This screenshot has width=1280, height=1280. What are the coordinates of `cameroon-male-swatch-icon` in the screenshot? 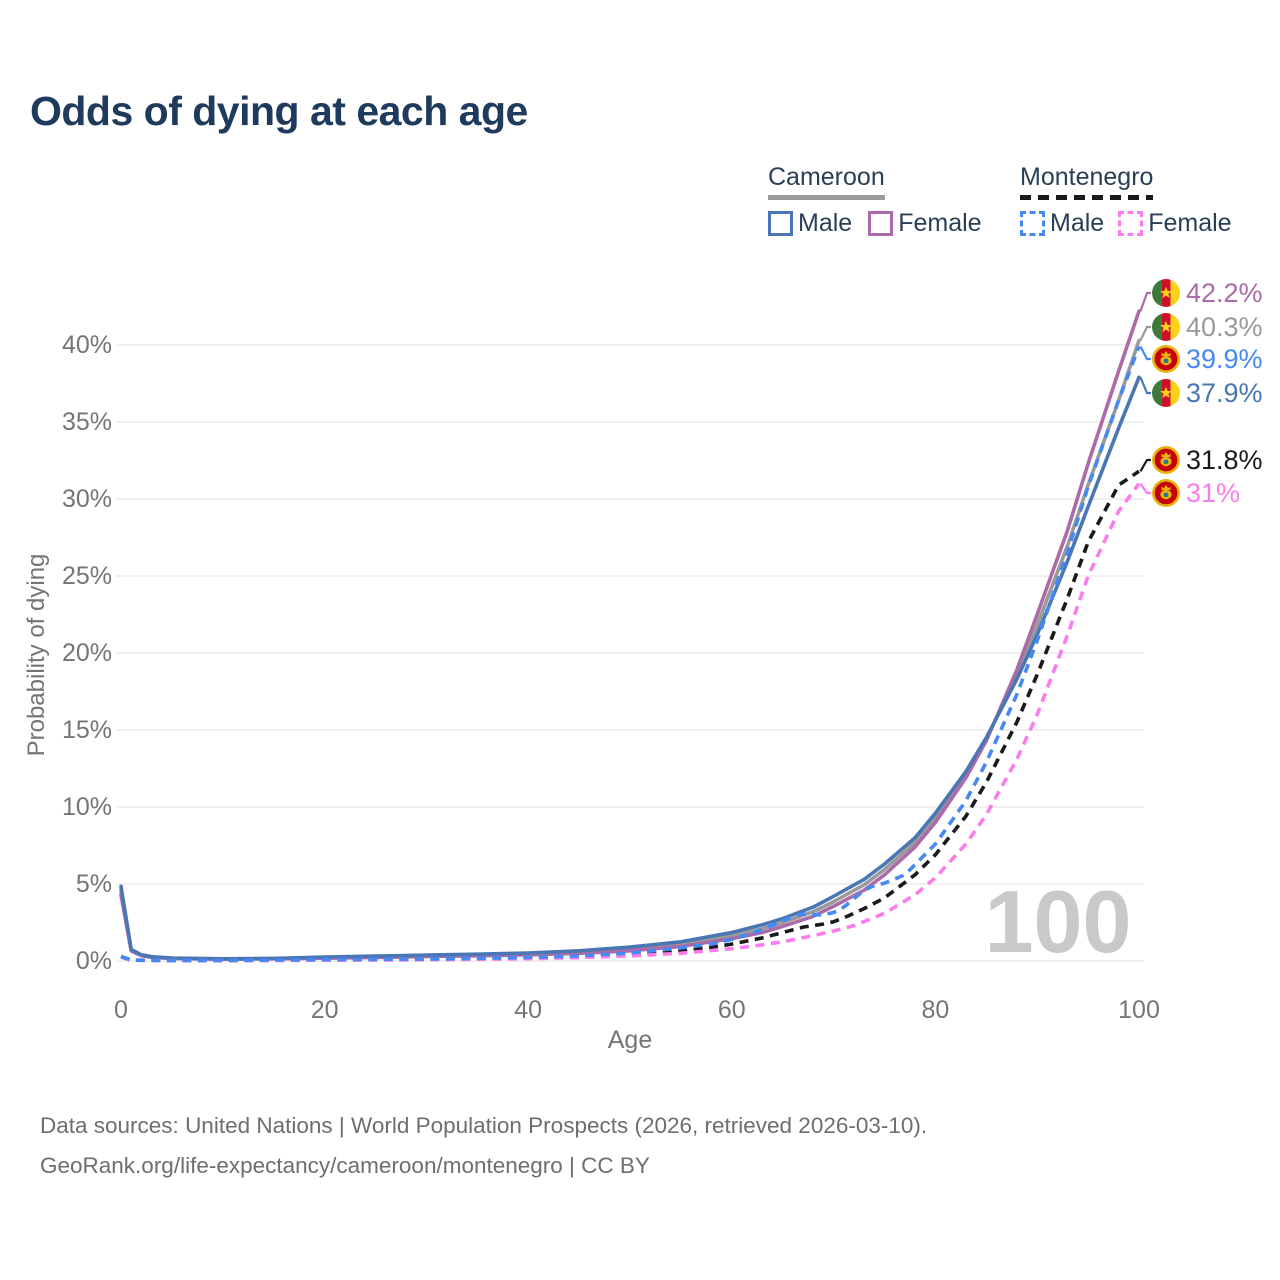 It's located at (780, 223).